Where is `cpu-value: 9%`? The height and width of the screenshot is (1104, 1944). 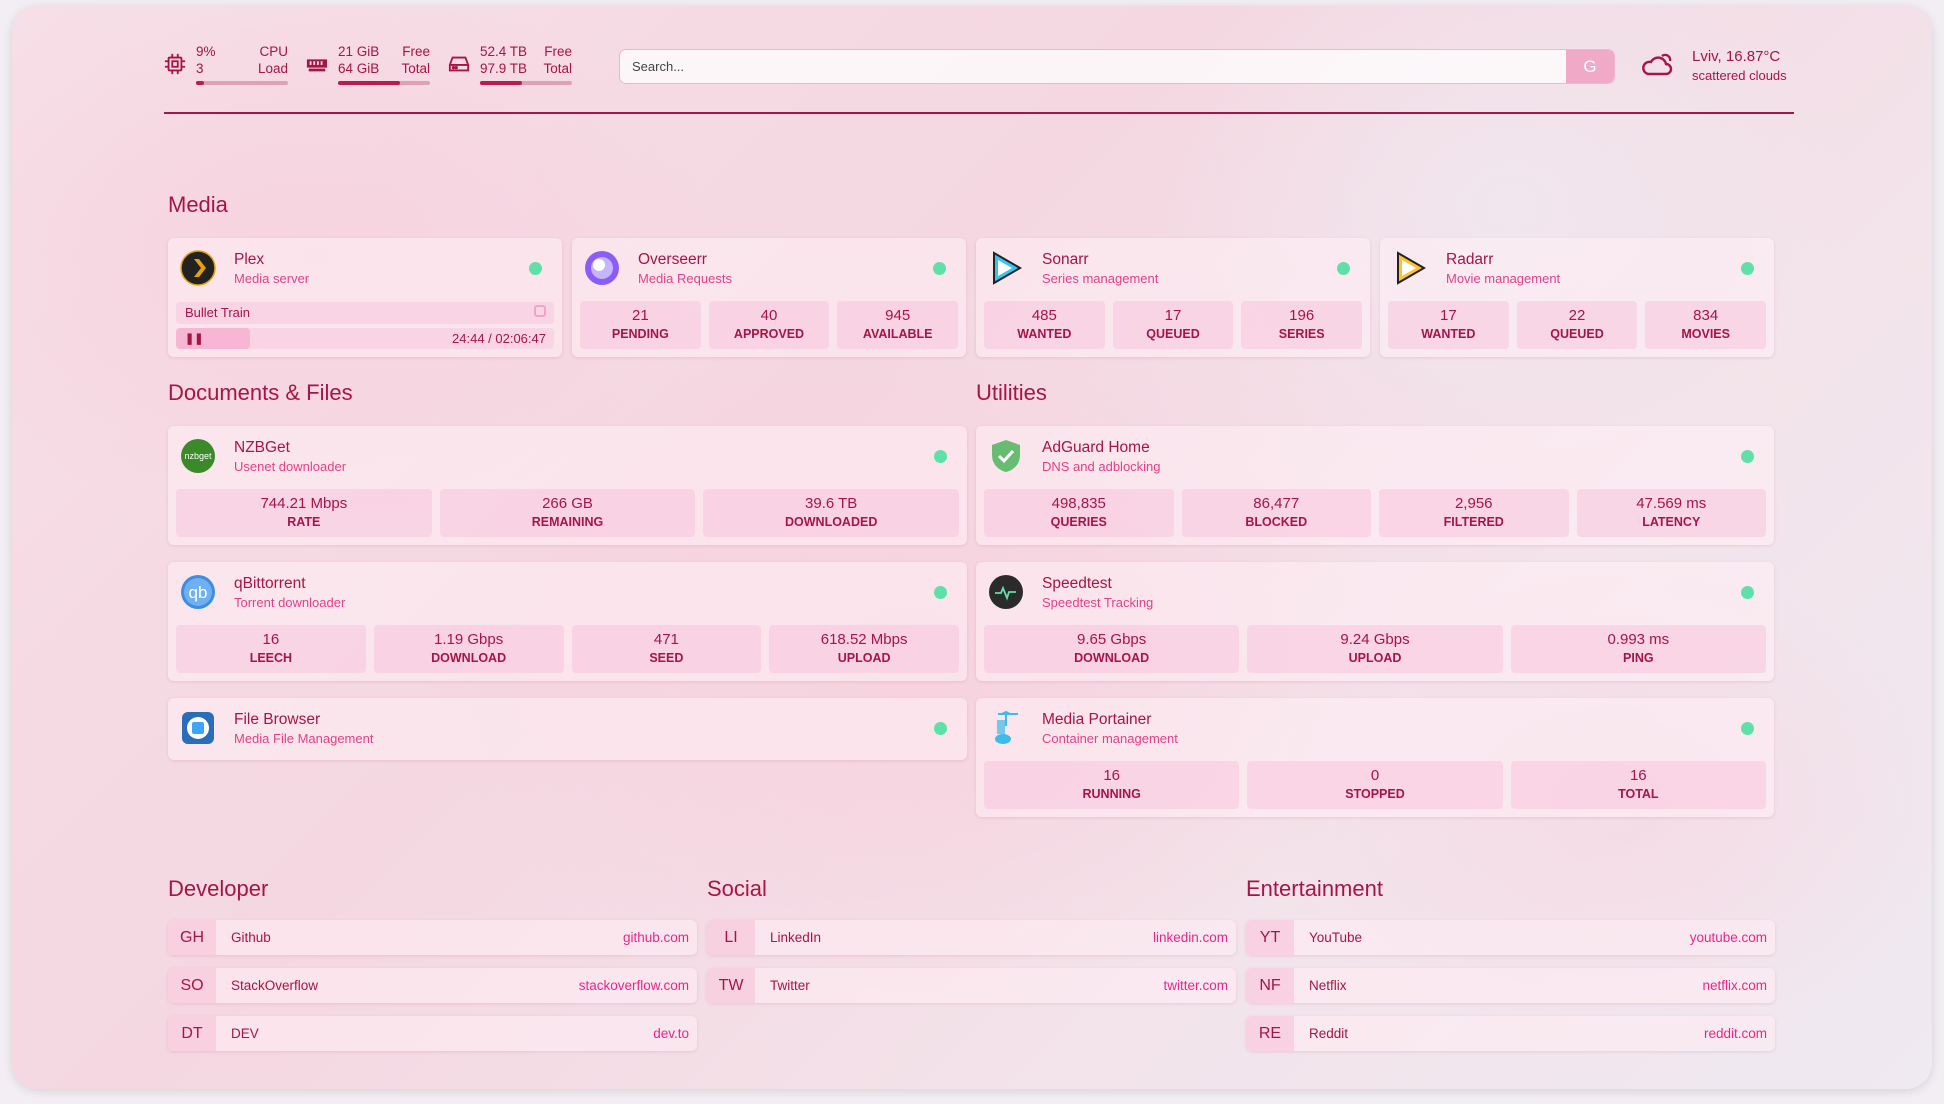 cpu-value: 9% is located at coordinates (206, 51).